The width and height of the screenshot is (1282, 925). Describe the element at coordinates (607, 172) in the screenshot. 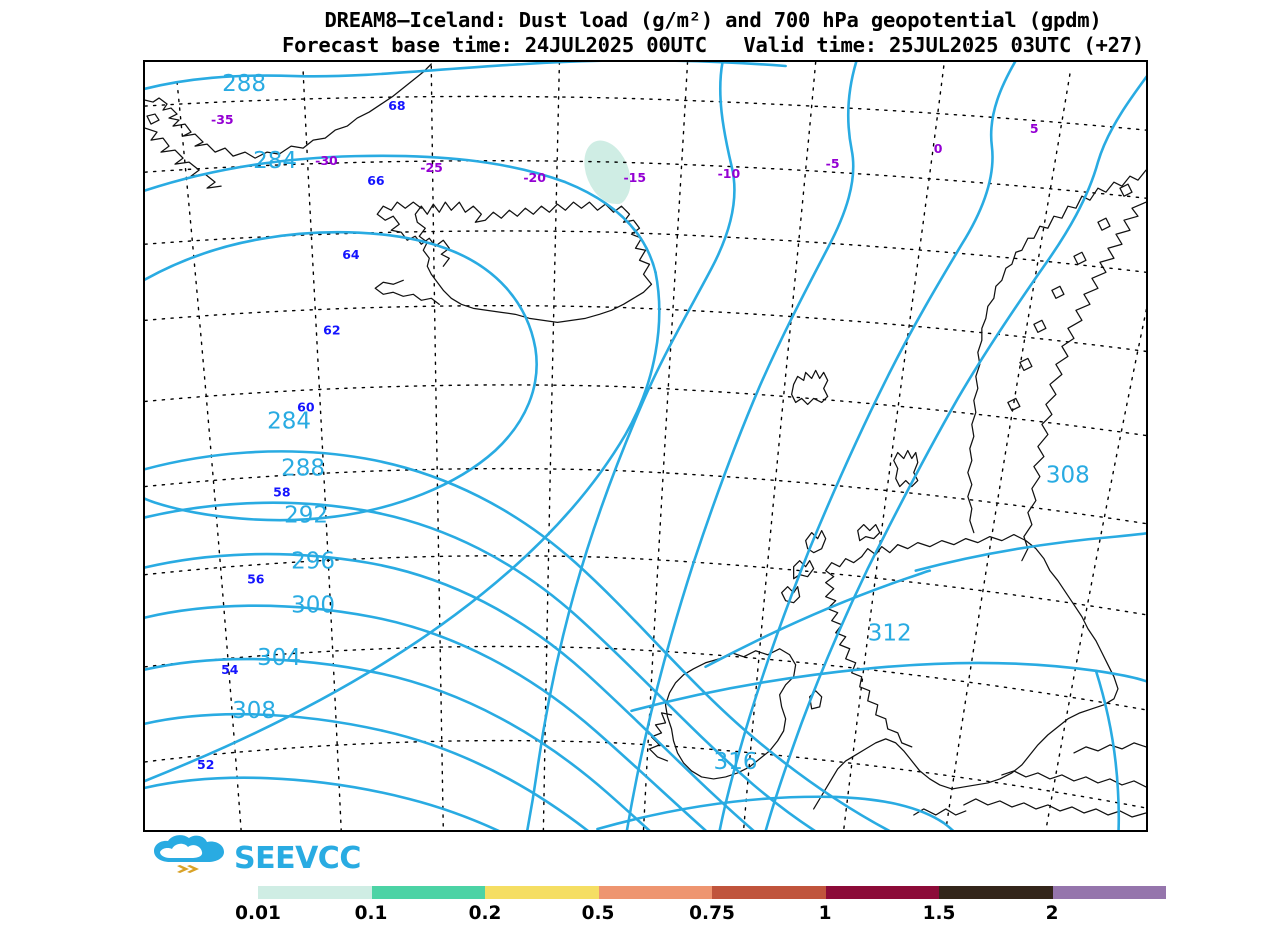

I see `dust-load-shading` at that location.